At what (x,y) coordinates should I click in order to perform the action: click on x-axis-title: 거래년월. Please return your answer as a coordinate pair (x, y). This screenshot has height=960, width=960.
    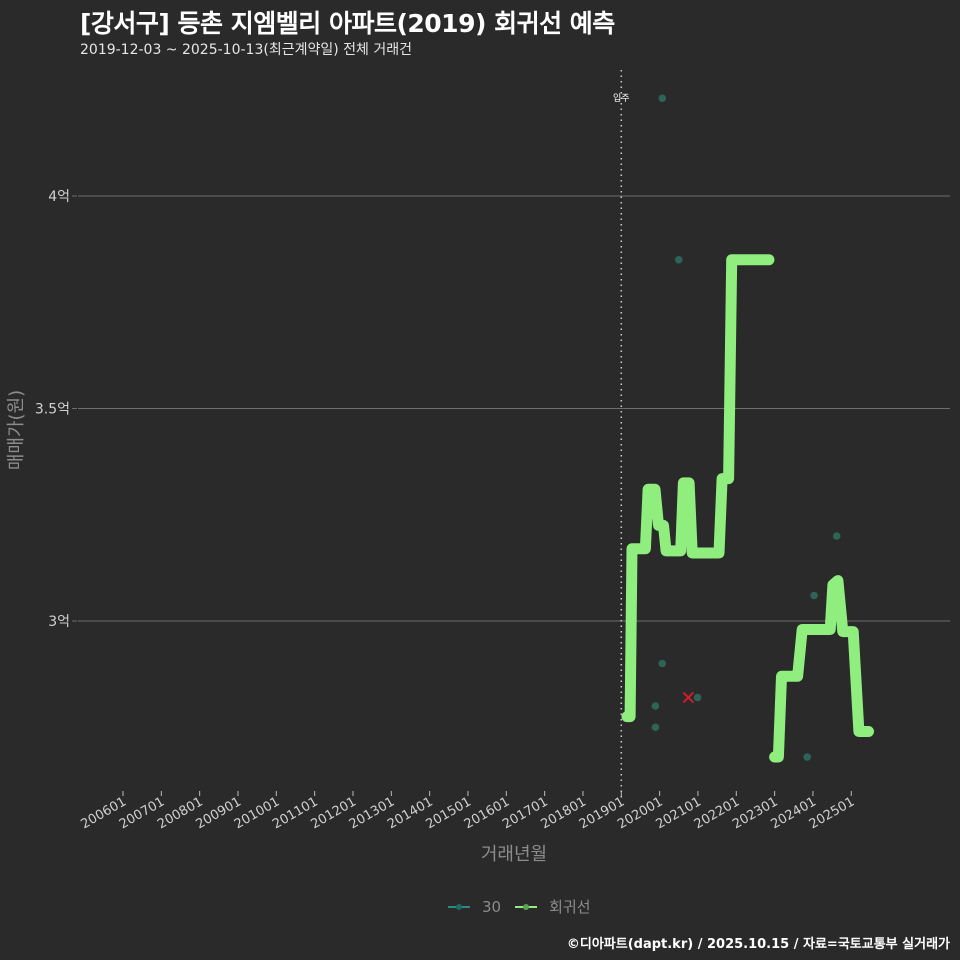
    Looking at the image, I should click on (514, 854).